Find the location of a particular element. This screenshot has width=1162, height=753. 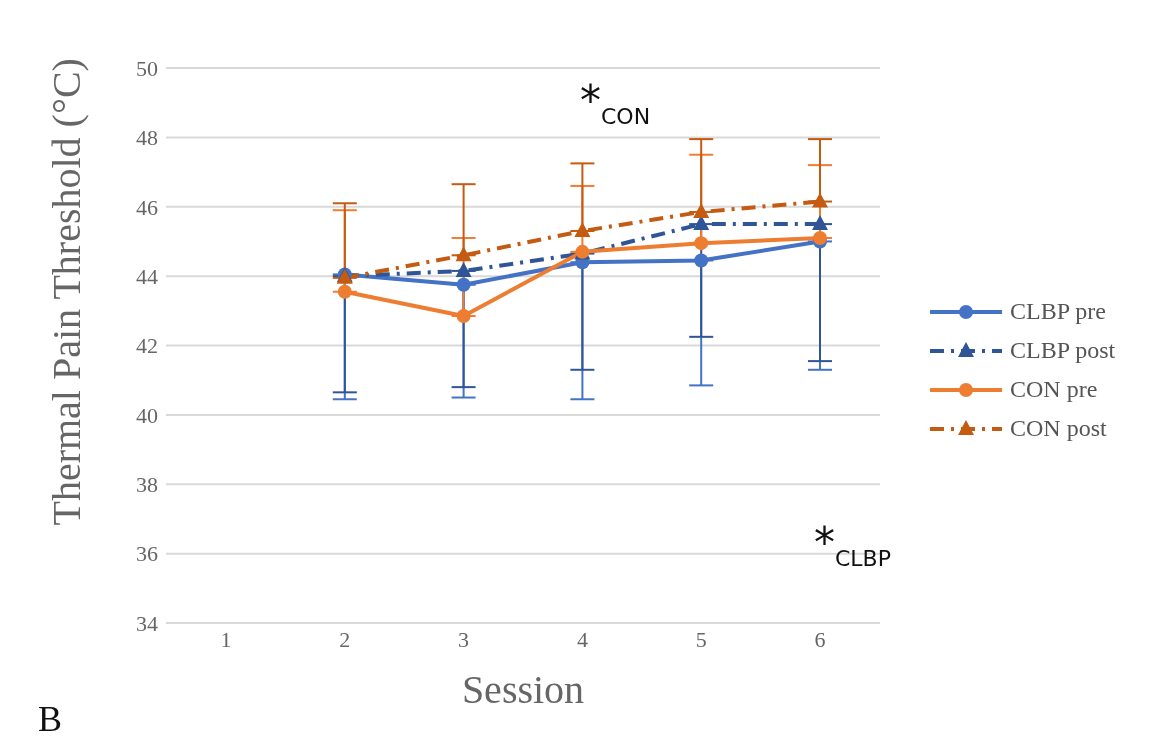

legend-label: CLBP pre is located at coordinates (1058, 311).